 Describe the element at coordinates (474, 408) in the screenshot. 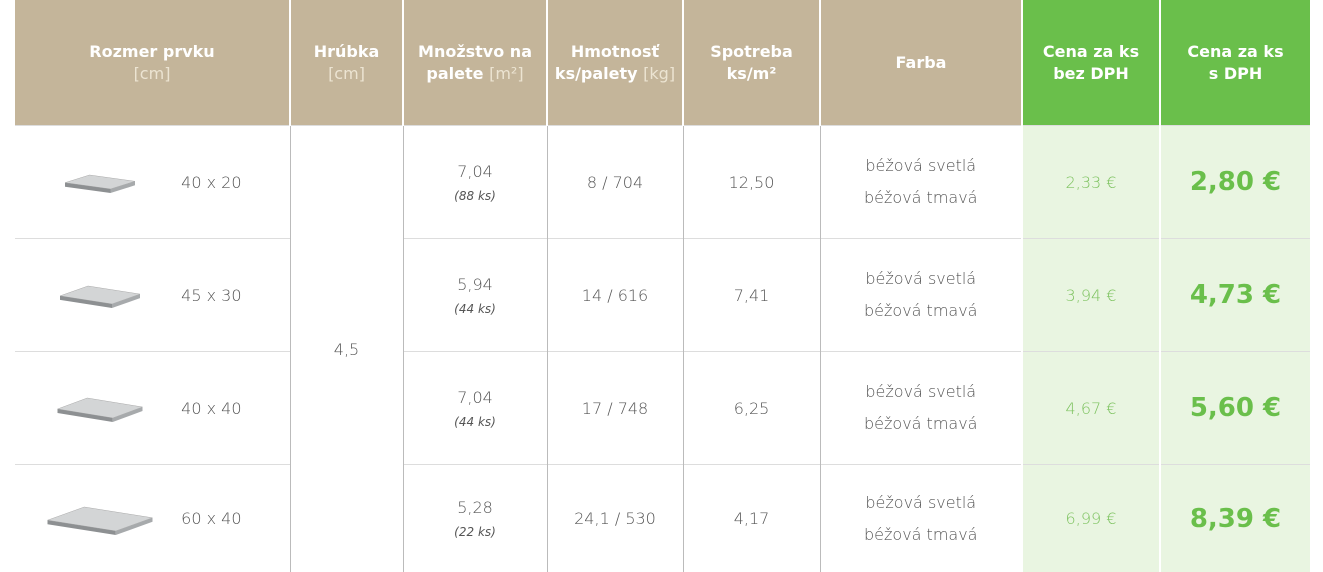

I see `quantity-cell: 7,04 (44 ks)` at that location.